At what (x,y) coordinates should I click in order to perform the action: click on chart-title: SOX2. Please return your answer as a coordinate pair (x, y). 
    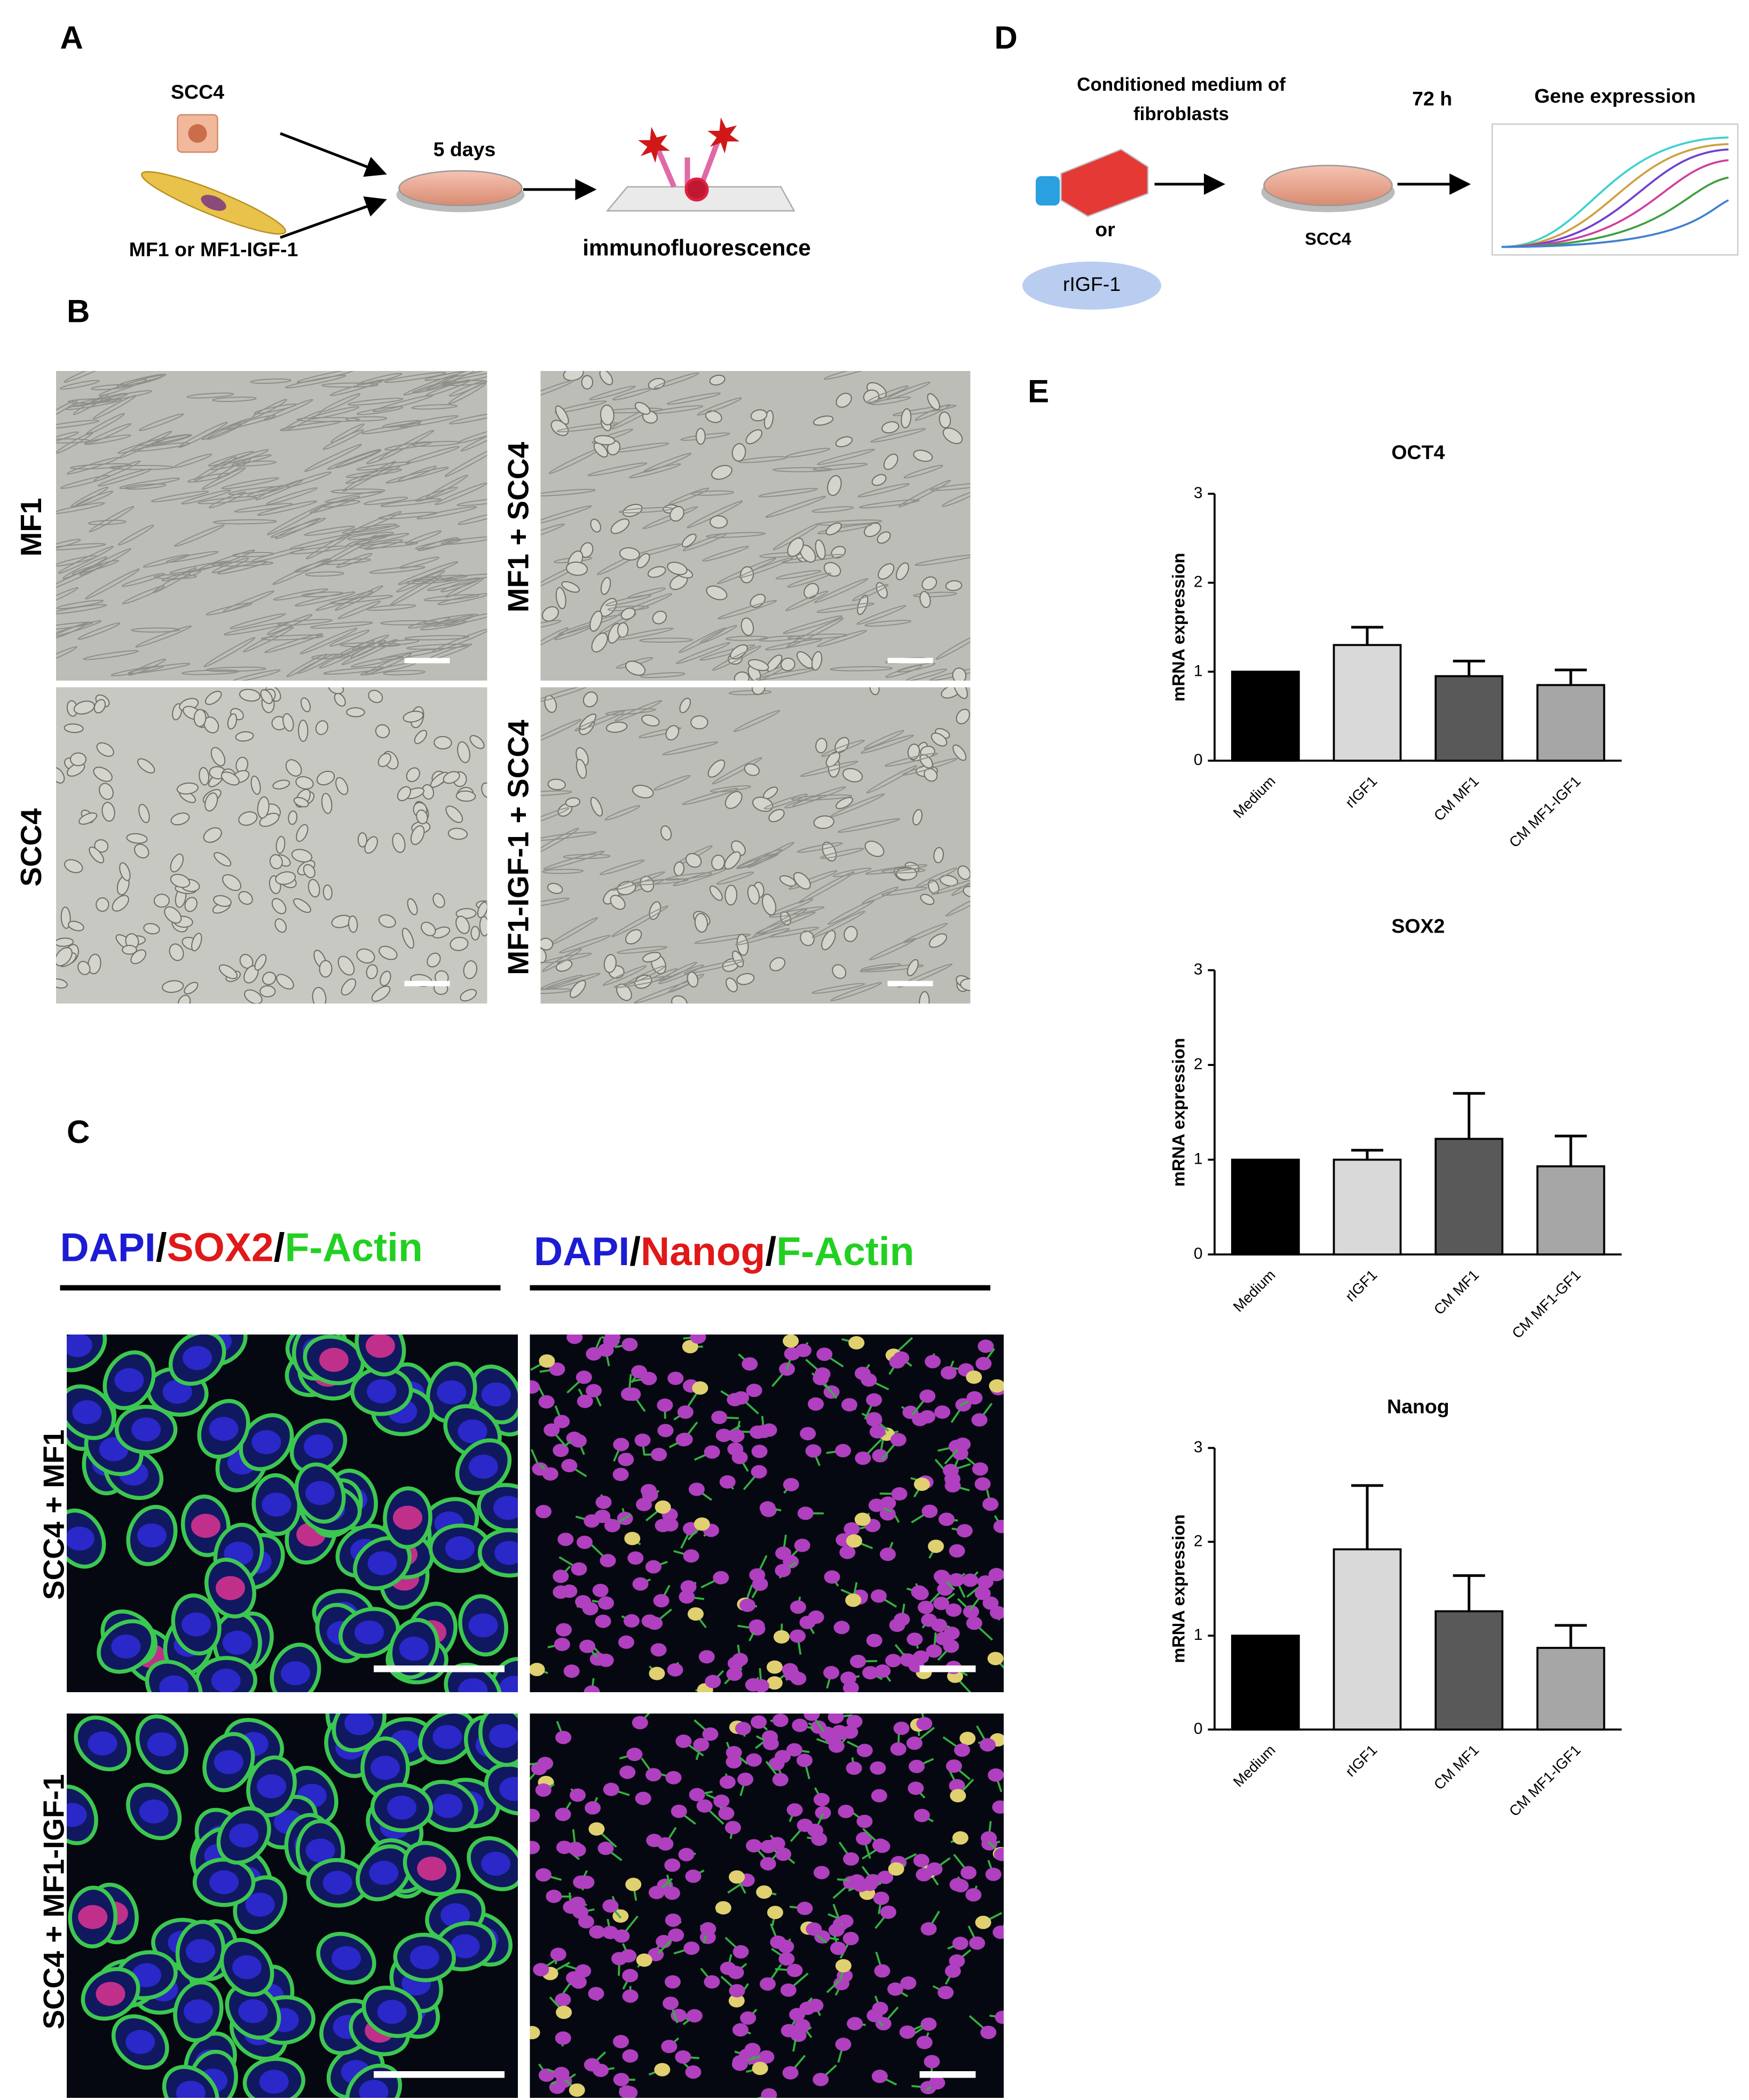
    Looking at the image, I should click on (1418, 925).